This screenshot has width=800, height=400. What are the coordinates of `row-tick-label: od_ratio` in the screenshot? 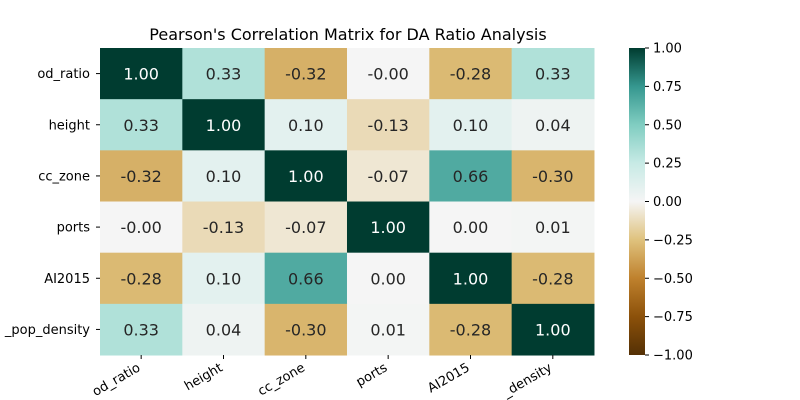 It's located at (63, 74).